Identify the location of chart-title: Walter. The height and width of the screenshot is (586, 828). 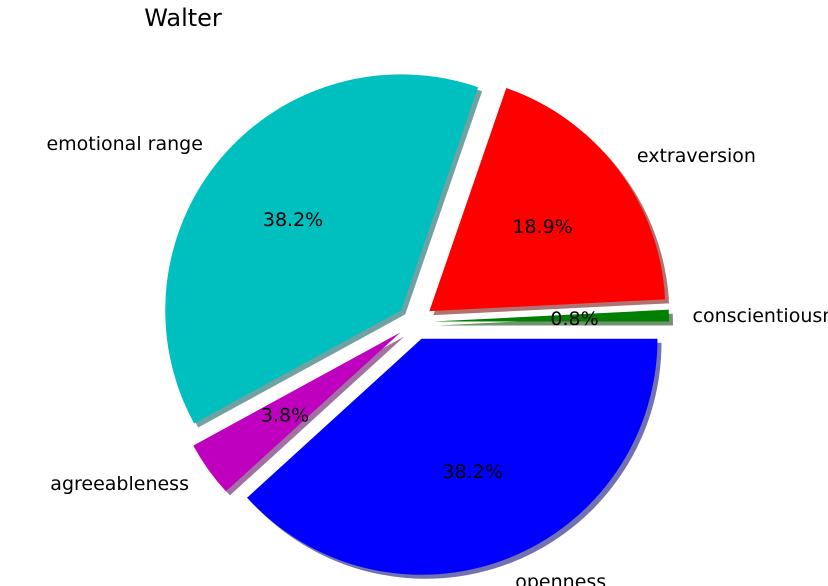
(183, 18).